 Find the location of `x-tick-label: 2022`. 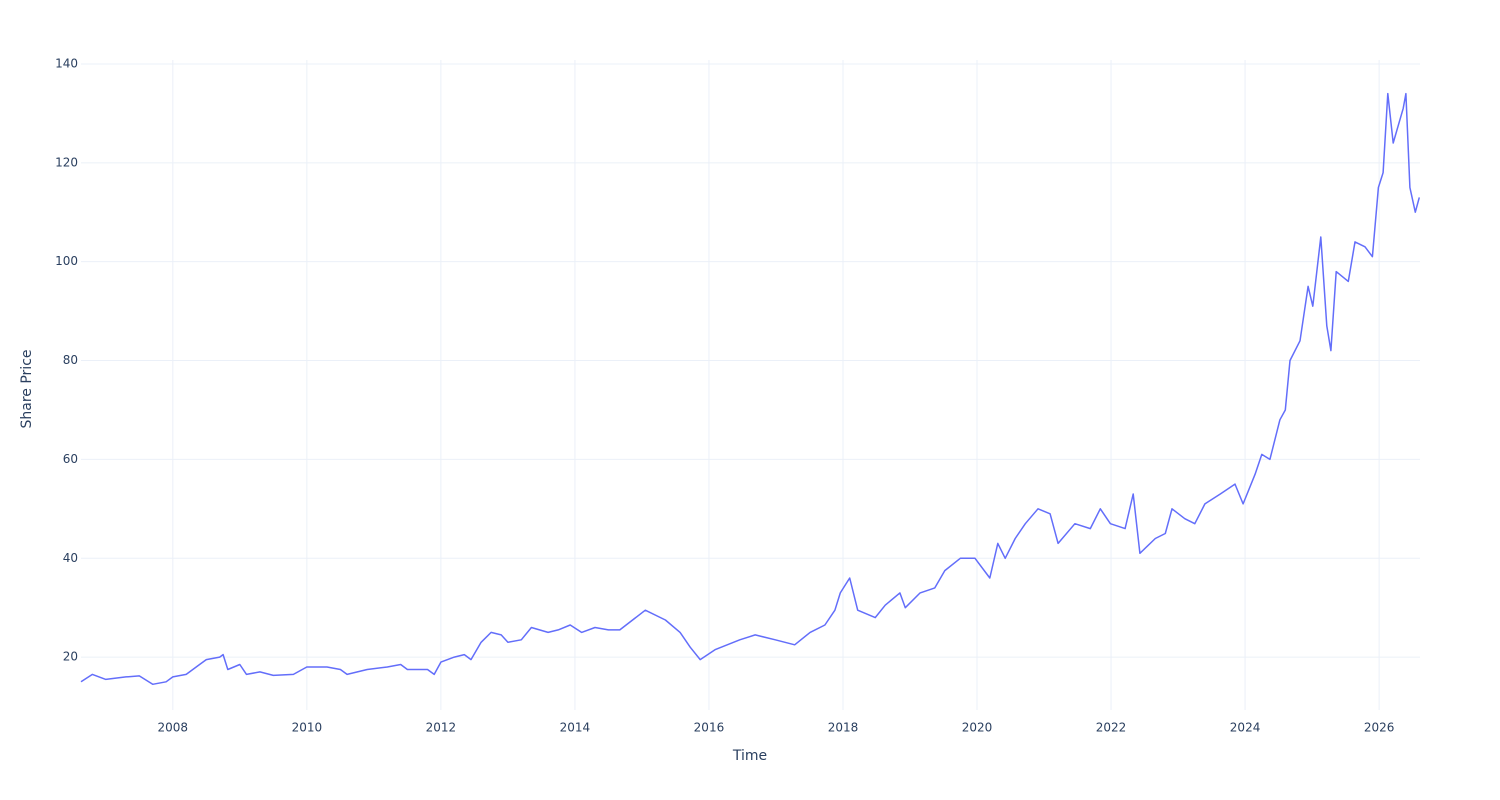

x-tick-label: 2022 is located at coordinates (1111, 728).